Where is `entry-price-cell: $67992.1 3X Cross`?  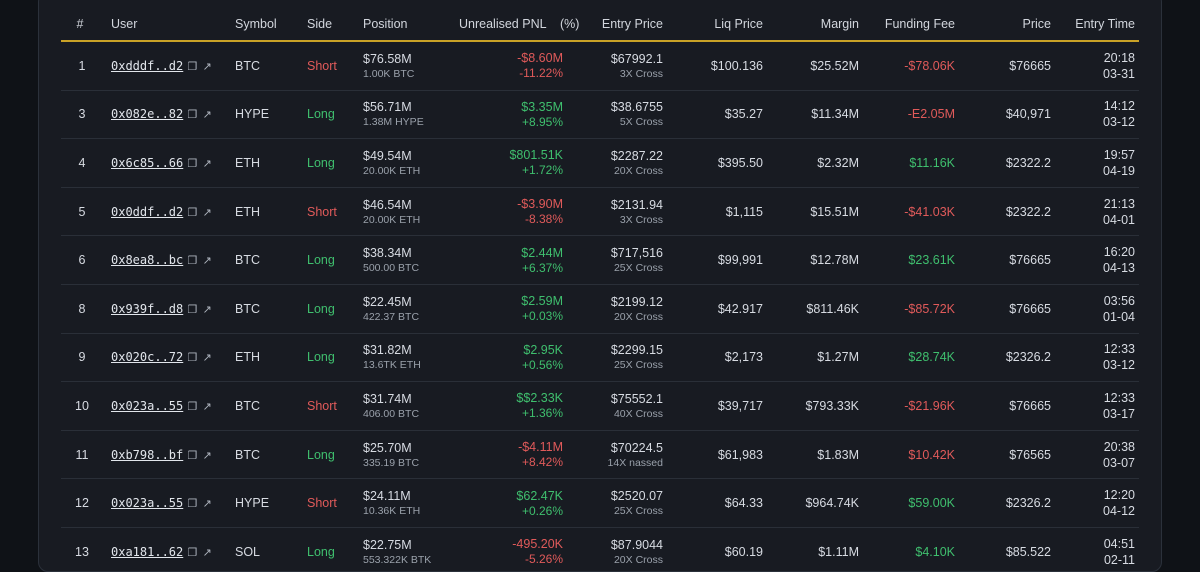
entry-price-cell: $67992.1 3X Cross is located at coordinates (617, 66).